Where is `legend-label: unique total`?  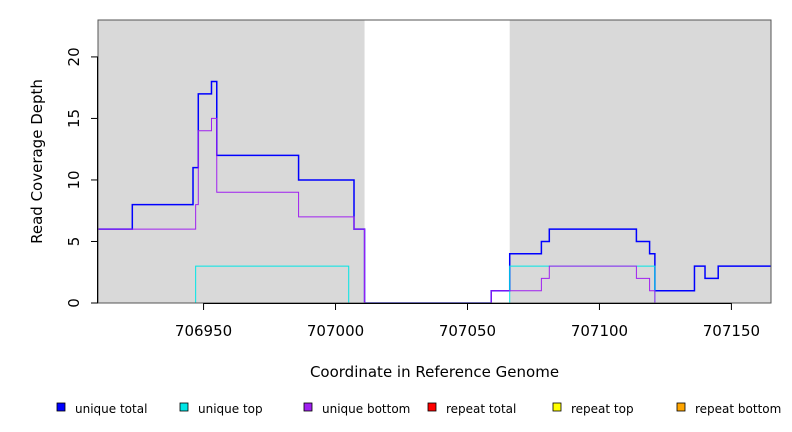
legend-label: unique total is located at coordinates (111, 409).